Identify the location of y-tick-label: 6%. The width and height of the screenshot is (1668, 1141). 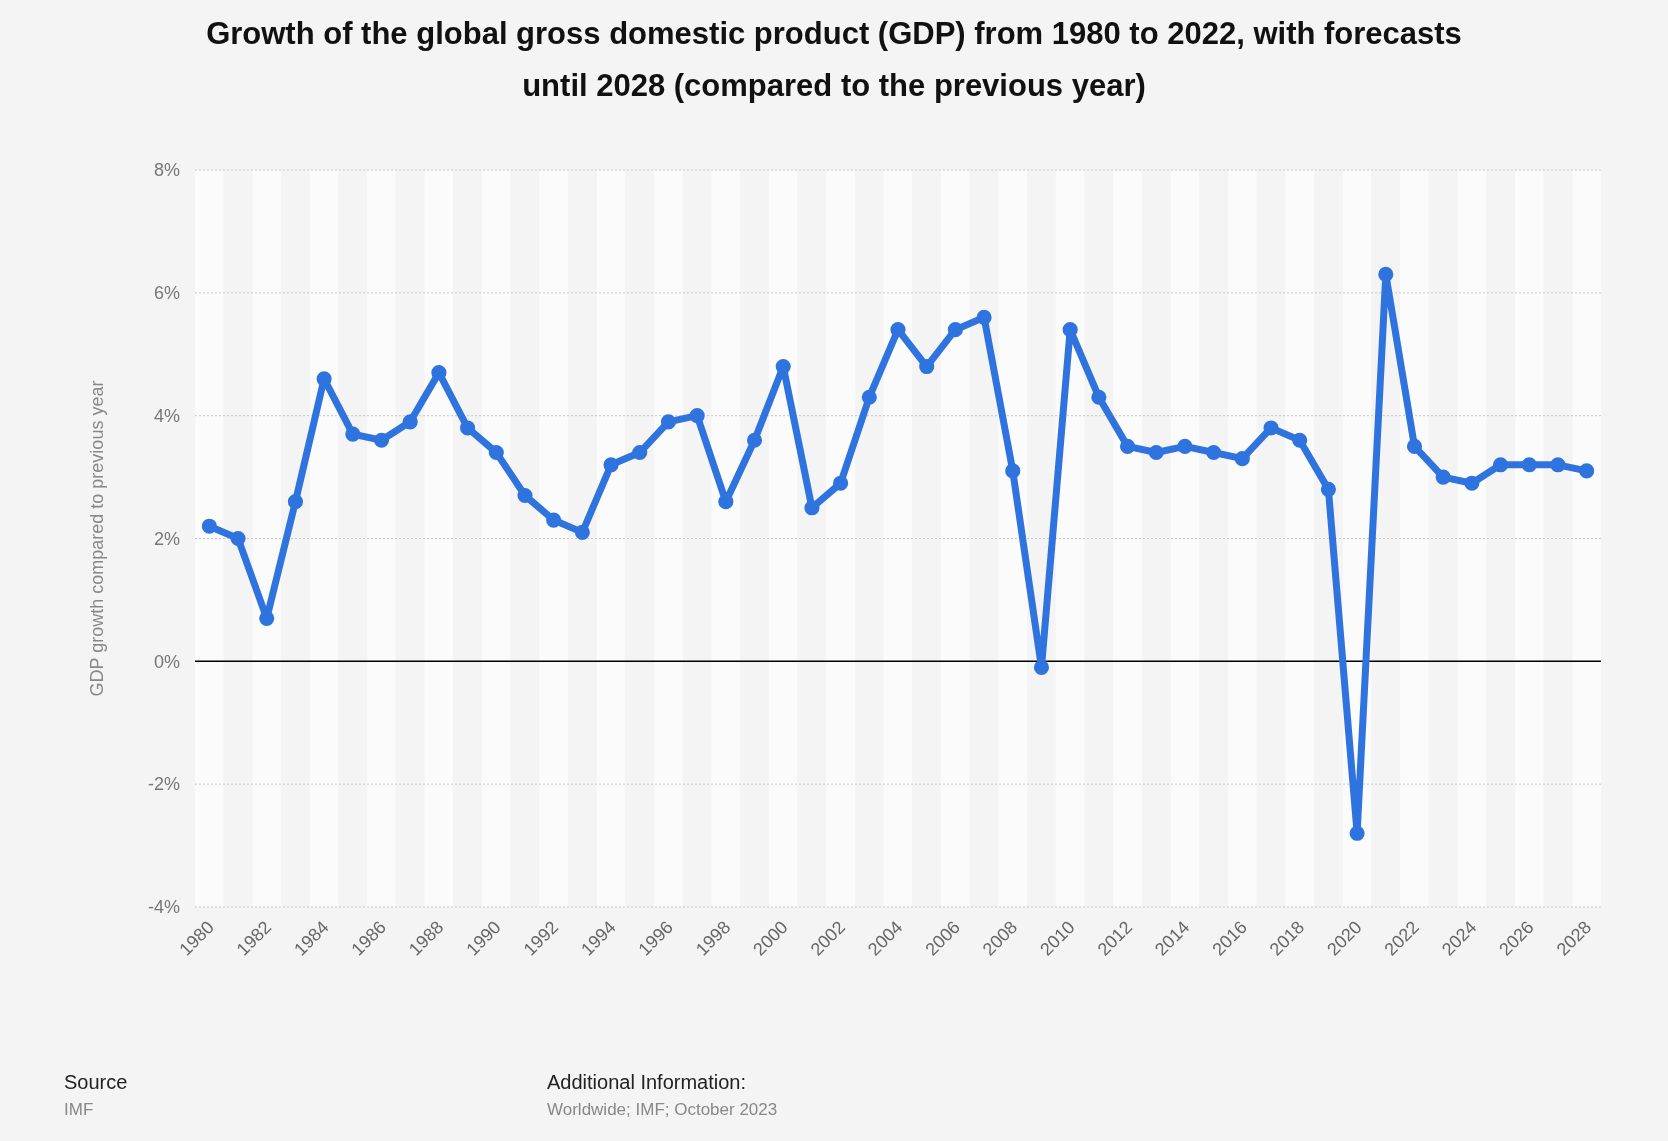
(166, 293).